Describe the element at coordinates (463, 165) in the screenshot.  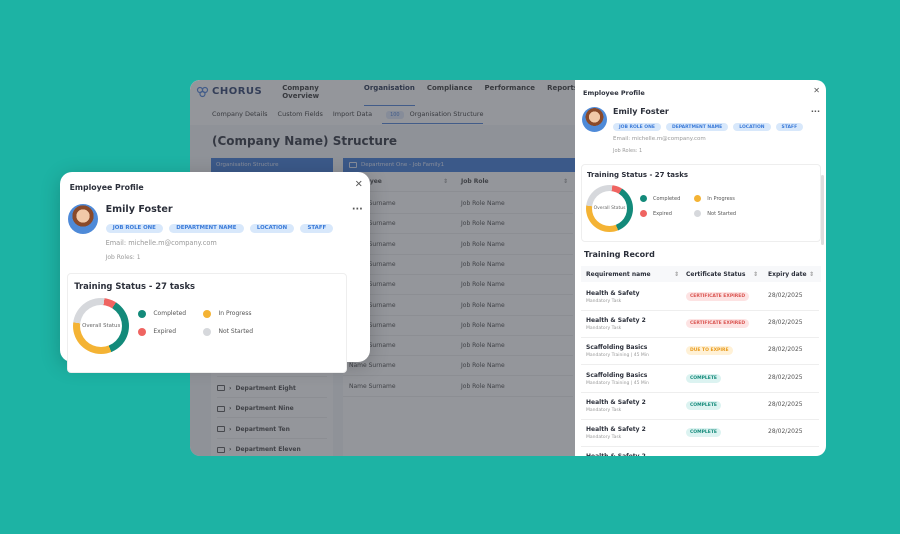
I see `table-header-bar: Department One - Job Family1` at that location.